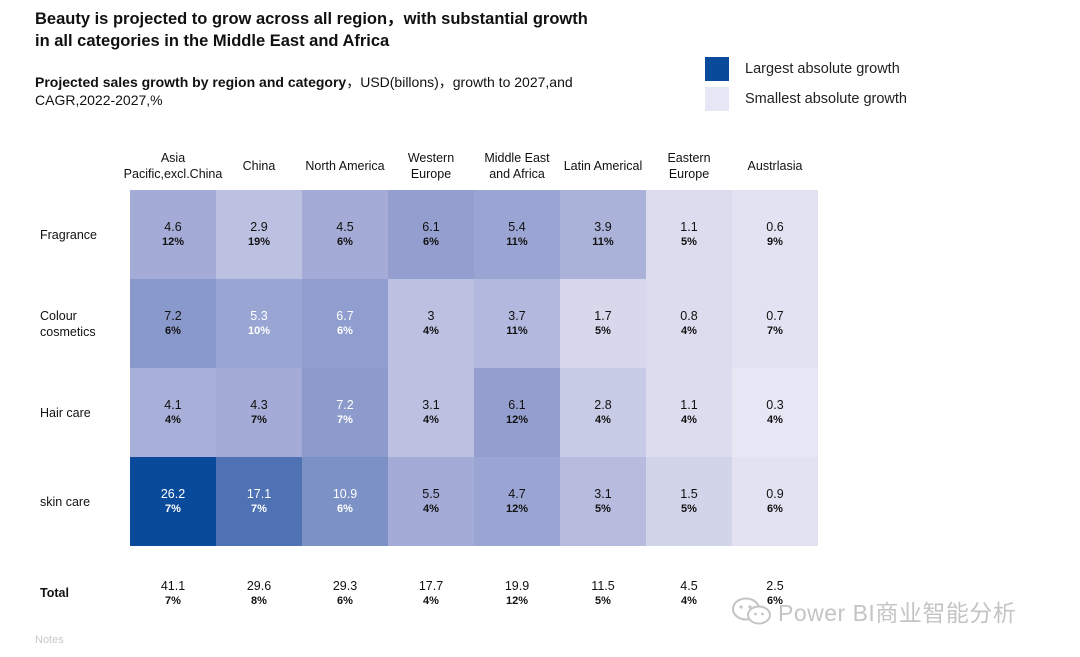  Describe the element at coordinates (822, 69) in the screenshot. I see `legend-label-largest: Largest absolute growth` at that location.